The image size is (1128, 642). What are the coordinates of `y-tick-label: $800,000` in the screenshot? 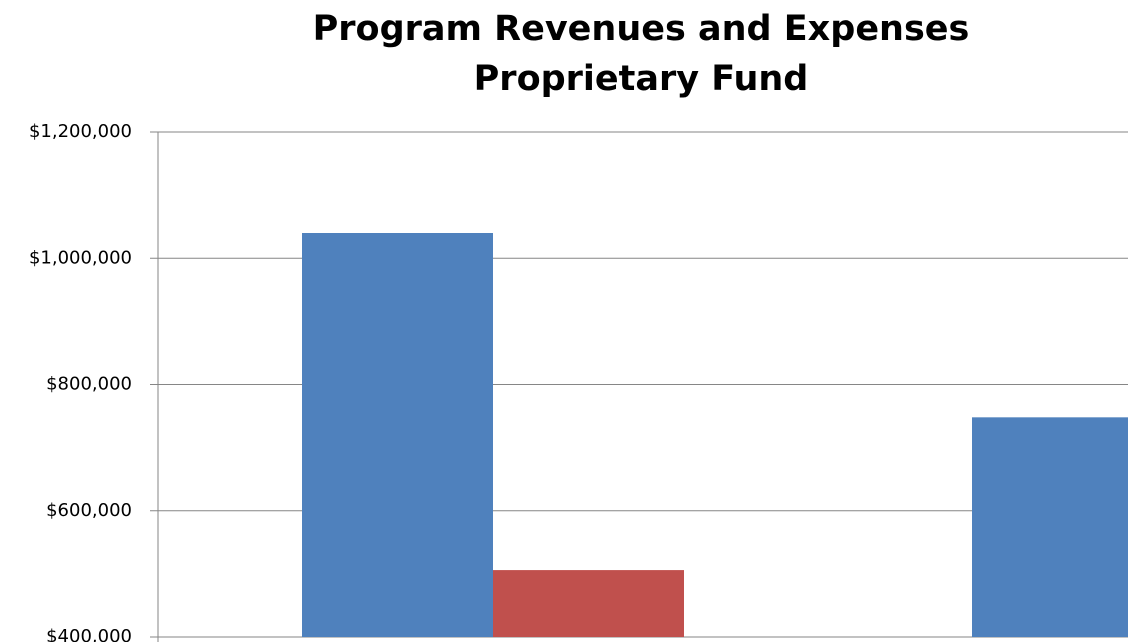 It's located at (89, 384).